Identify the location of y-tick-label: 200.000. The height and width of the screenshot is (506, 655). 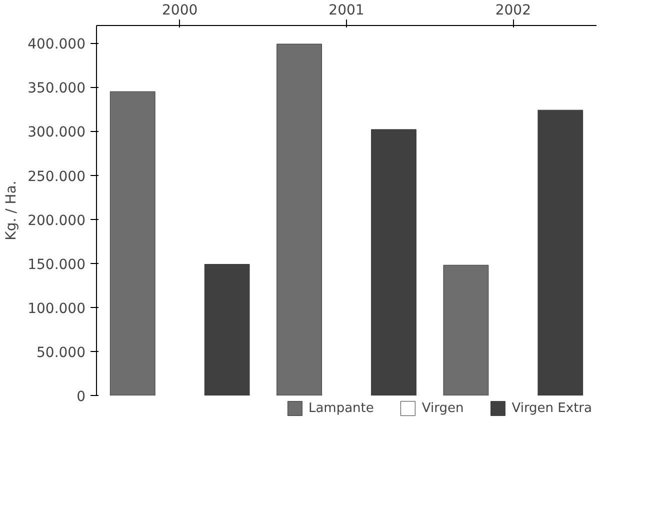
(57, 220).